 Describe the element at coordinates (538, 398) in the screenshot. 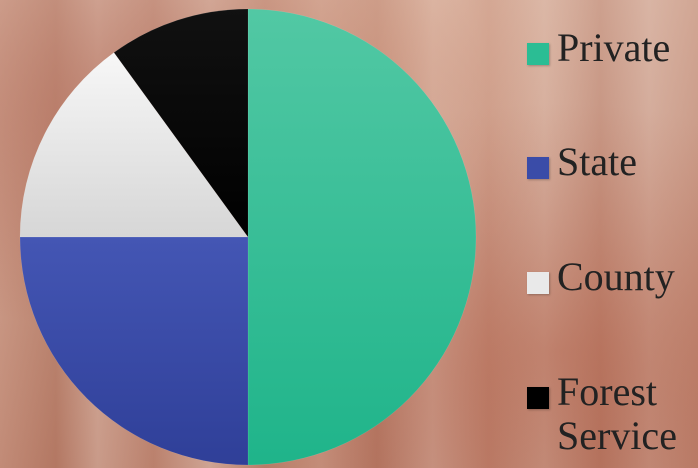

I see `legend-swatch-forest-service` at that location.